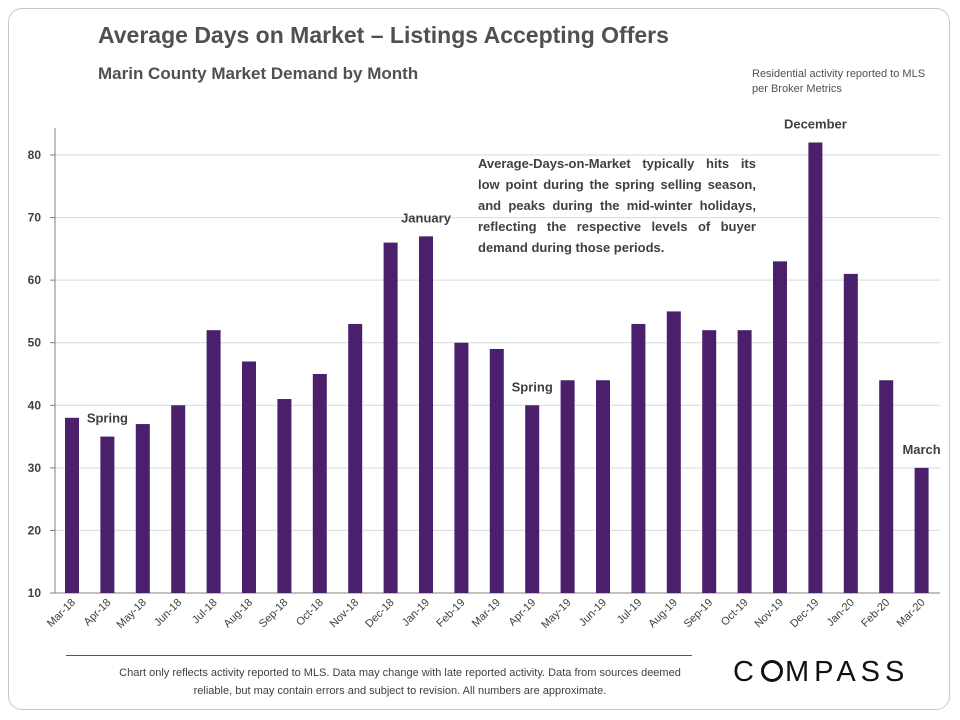 This screenshot has height=720, width=960. I want to click on x-tick-label: Jul-19, so click(630, 612).